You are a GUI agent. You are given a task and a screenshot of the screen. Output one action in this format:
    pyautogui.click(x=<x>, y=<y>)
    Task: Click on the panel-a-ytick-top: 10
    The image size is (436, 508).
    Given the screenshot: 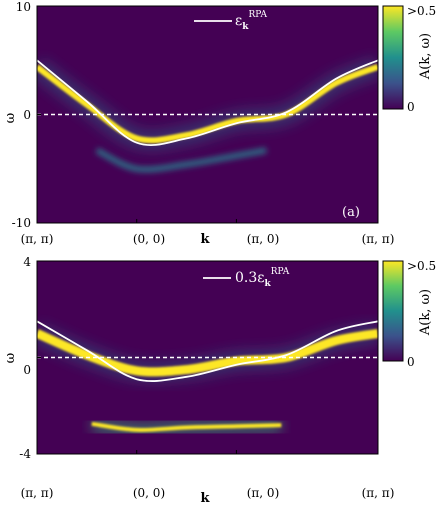 What is the action you would take?
    pyautogui.click(x=23, y=7)
    